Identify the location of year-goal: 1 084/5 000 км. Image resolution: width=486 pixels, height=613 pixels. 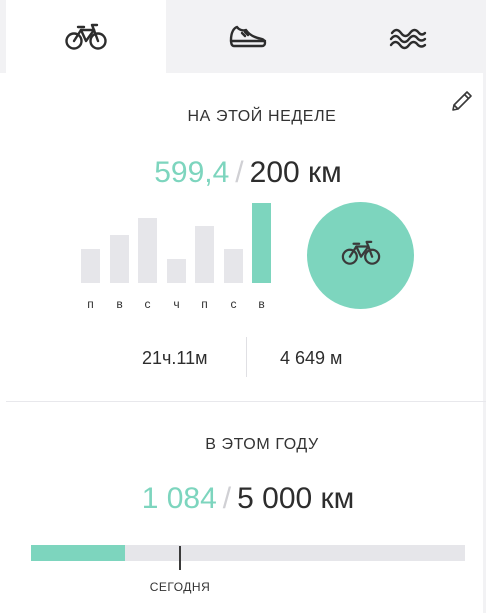
(243, 499).